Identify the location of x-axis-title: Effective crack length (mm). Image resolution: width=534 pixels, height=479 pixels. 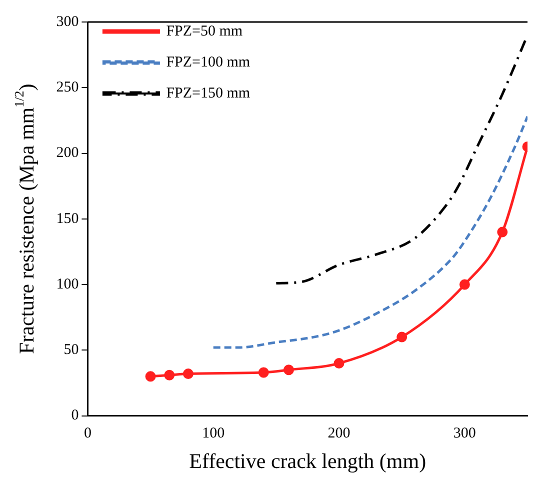
(307, 460).